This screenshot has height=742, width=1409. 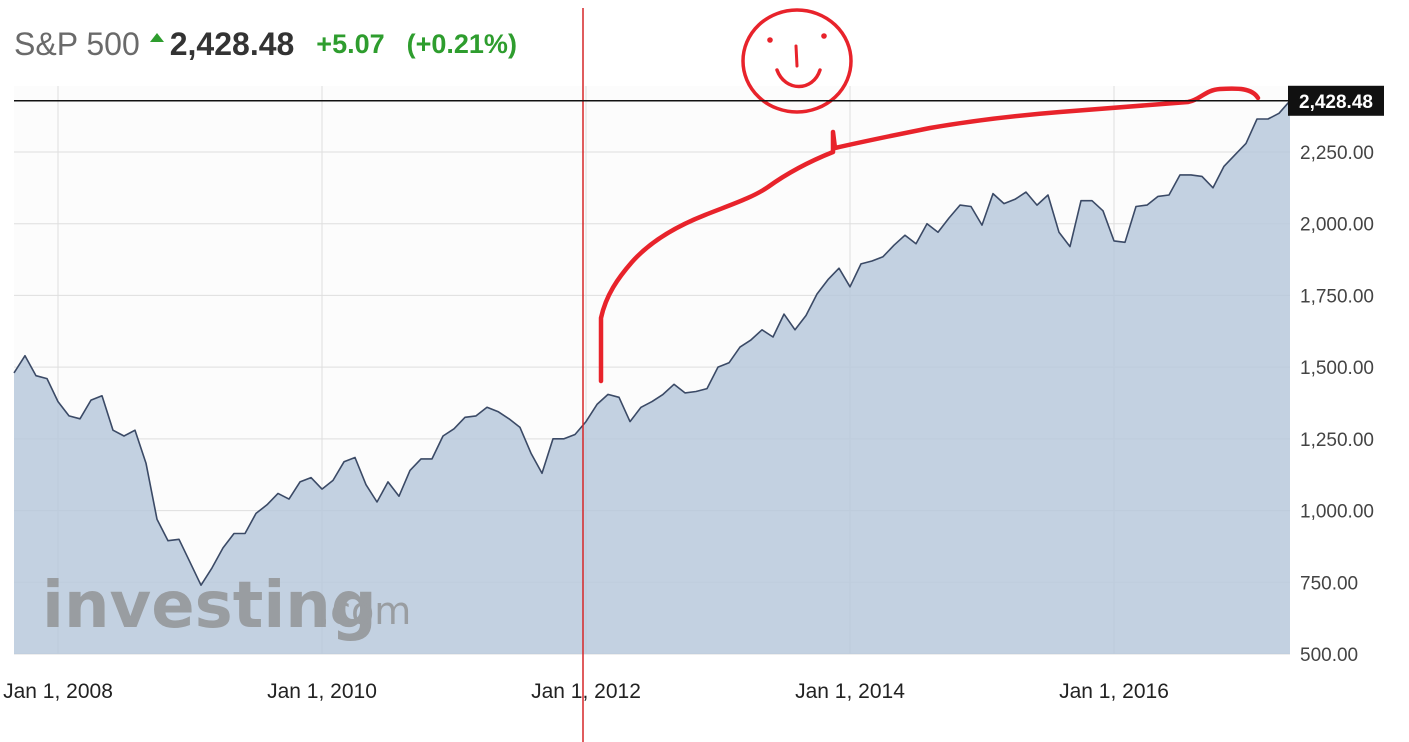 What do you see at coordinates (58, 691) in the screenshot?
I see `x-tick-label: Jan 1, 2008` at bounding box center [58, 691].